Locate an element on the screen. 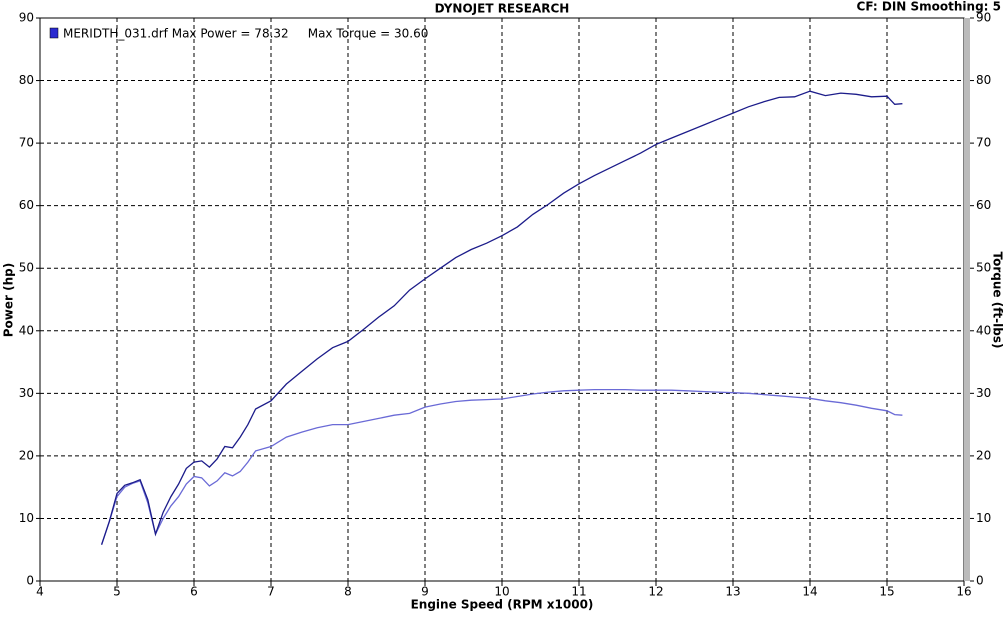  y-tick-label: 50 is located at coordinates (26, 268).